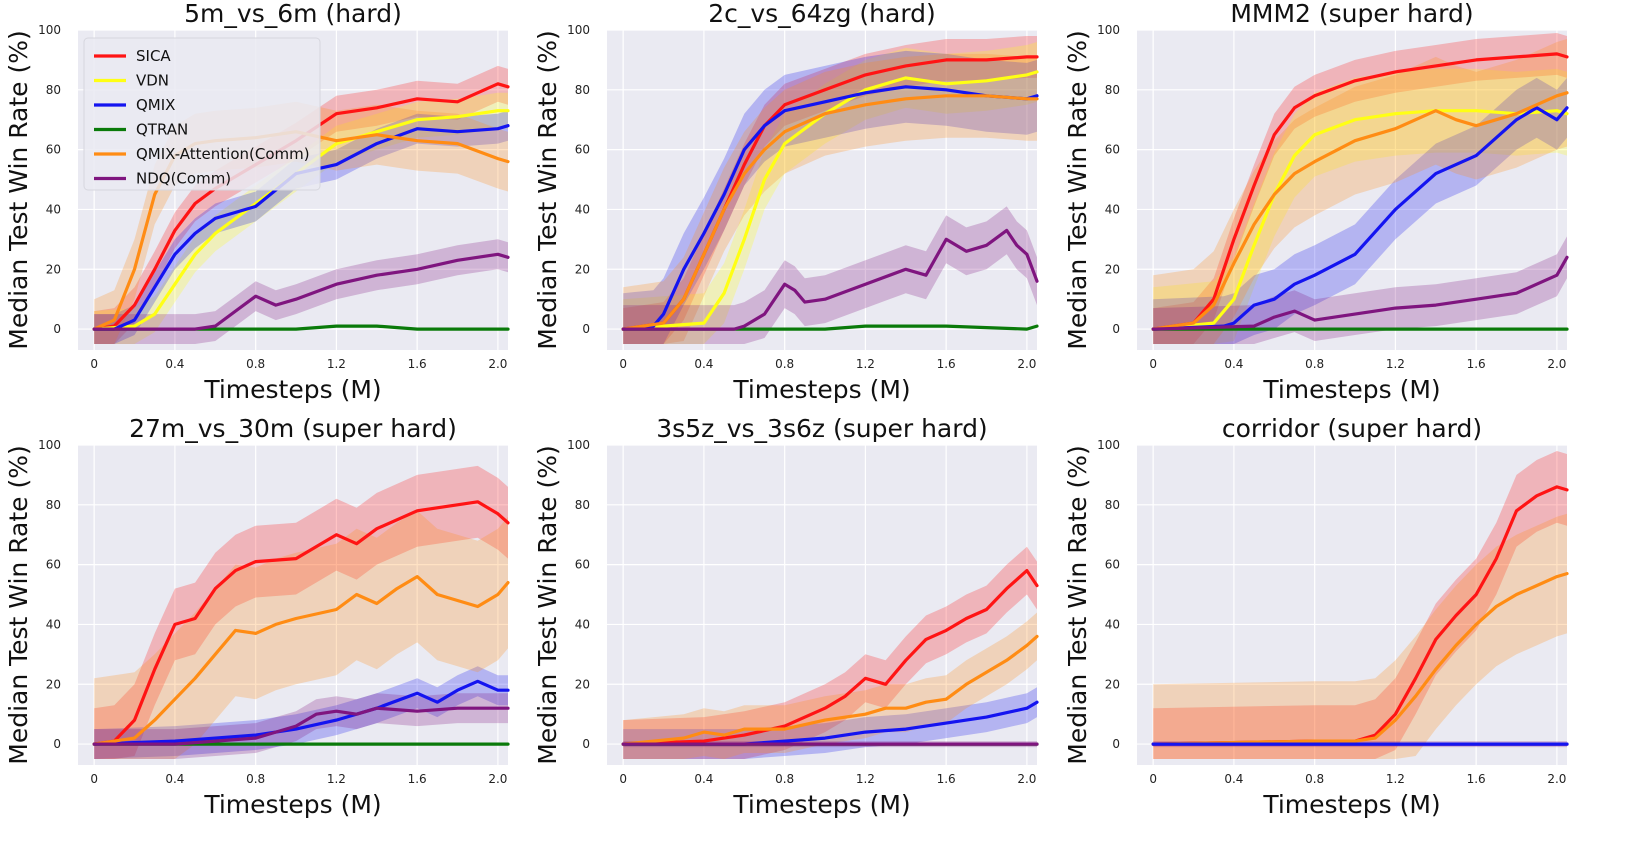  Describe the element at coordinates (821, 428) in the screenshot. I see `subplot-title: 3s5z_vs_3s6z (super hard)` at that location.